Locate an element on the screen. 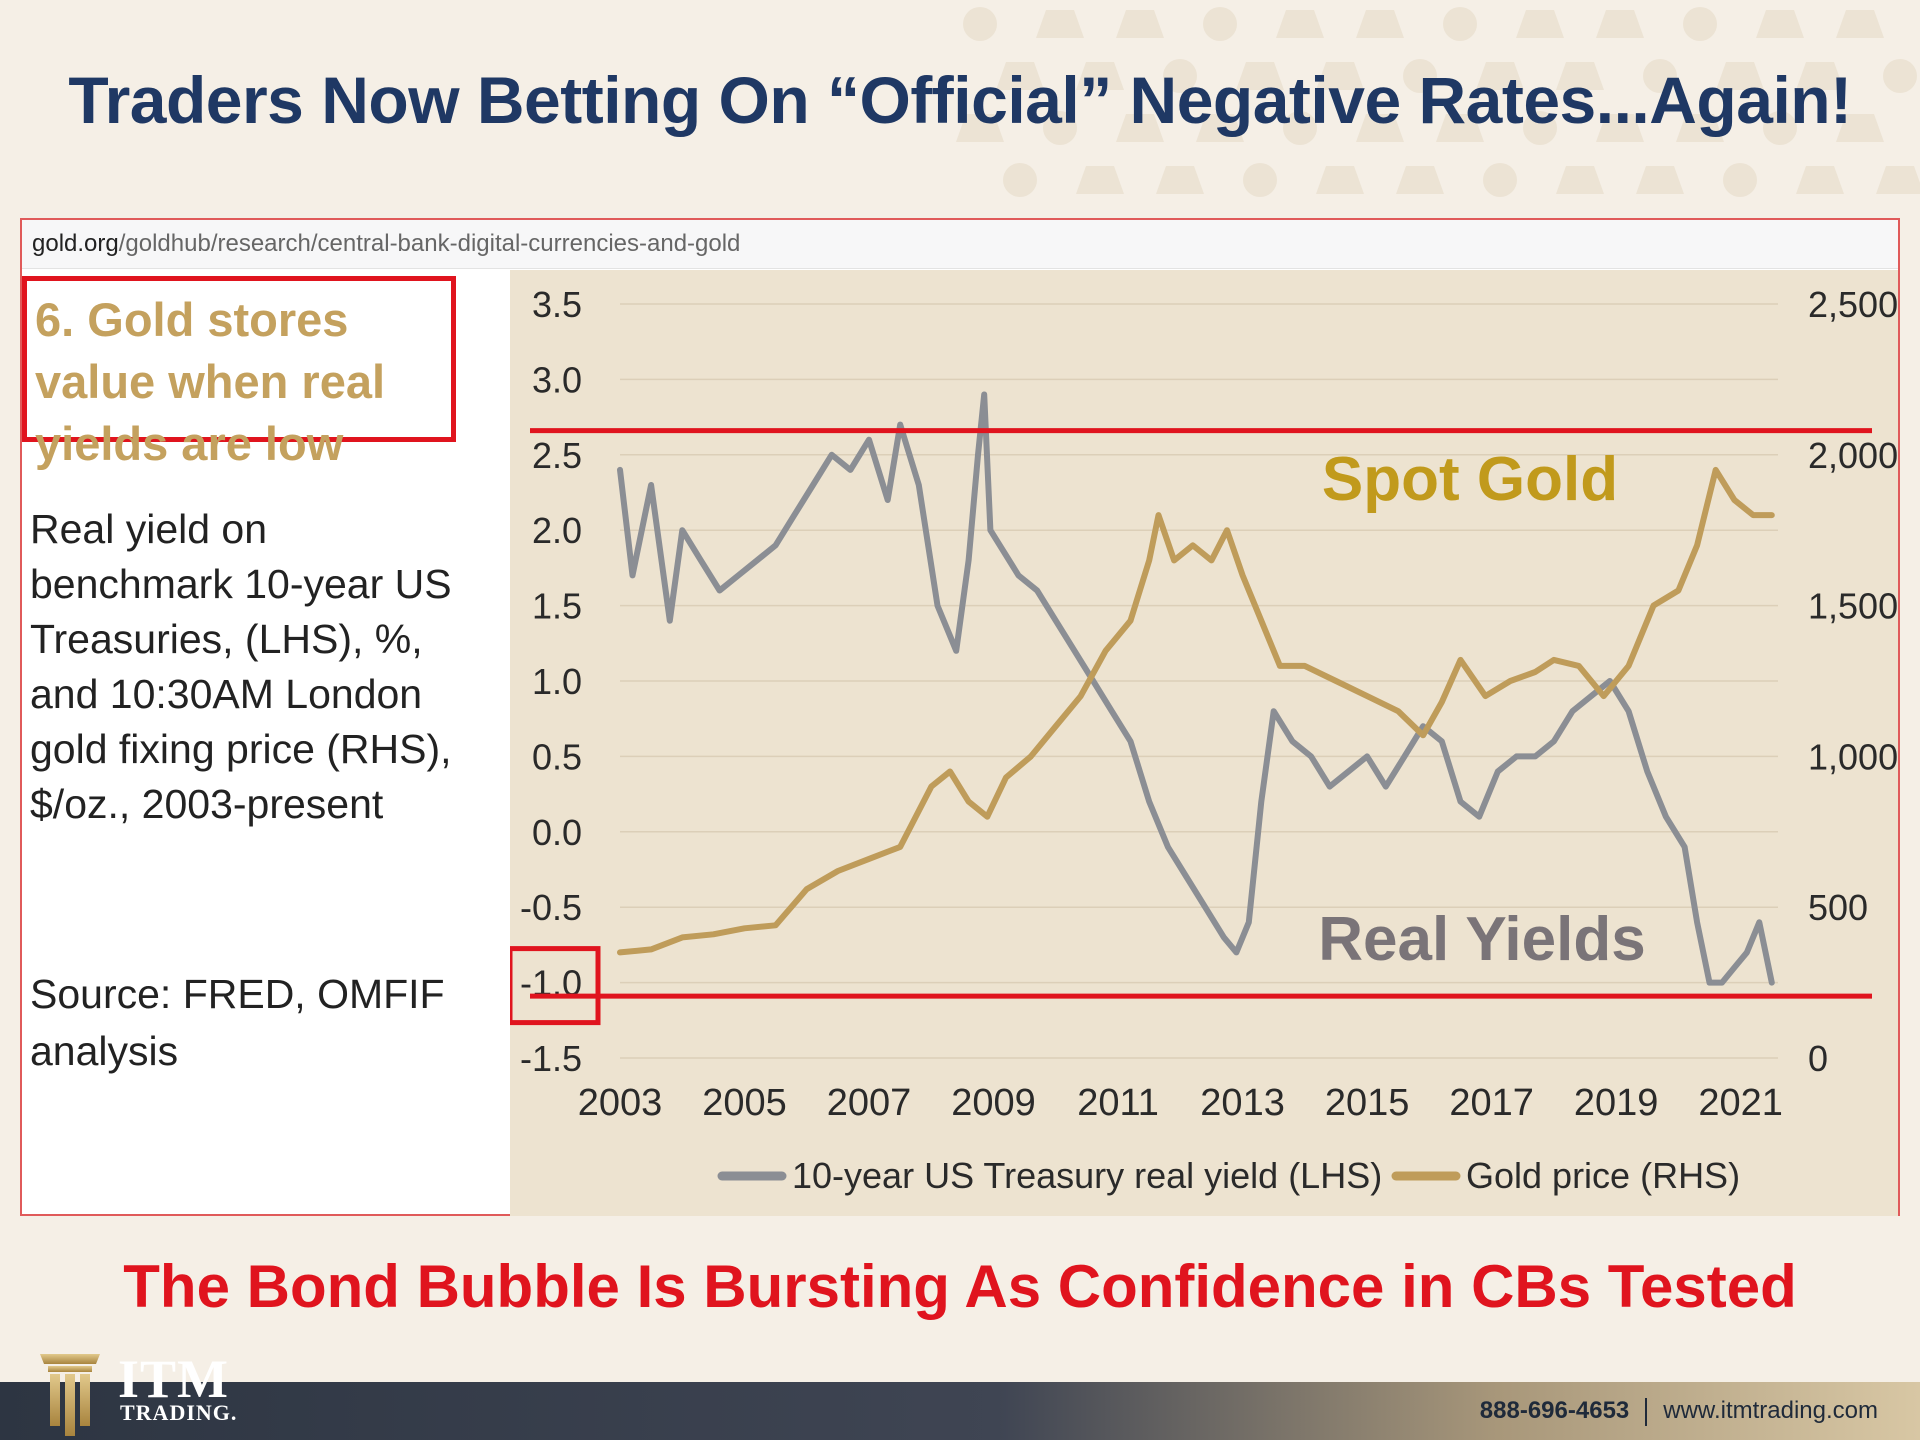 This screenshot has width=1920, height=1440. x-tick-label: 2017 is located at coordinates (1491, 1103).